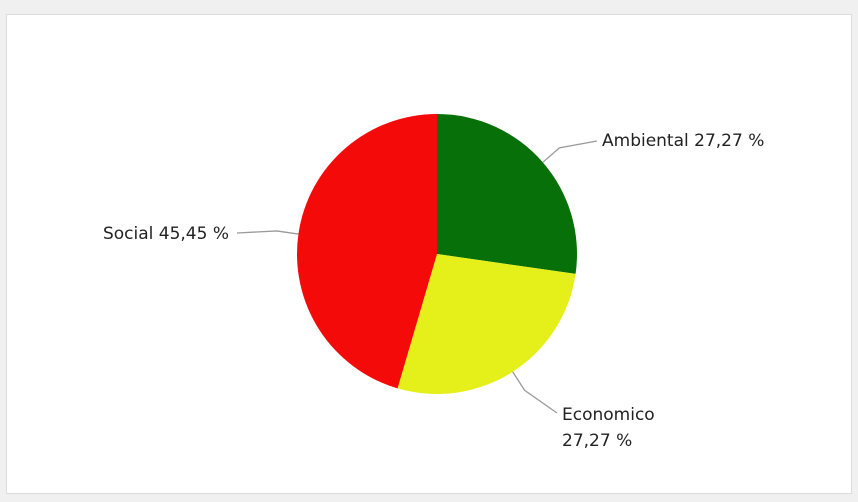 This screenshot has height=502, width=858. I want to click on label-economico-name: Economico, so click(608, 415).